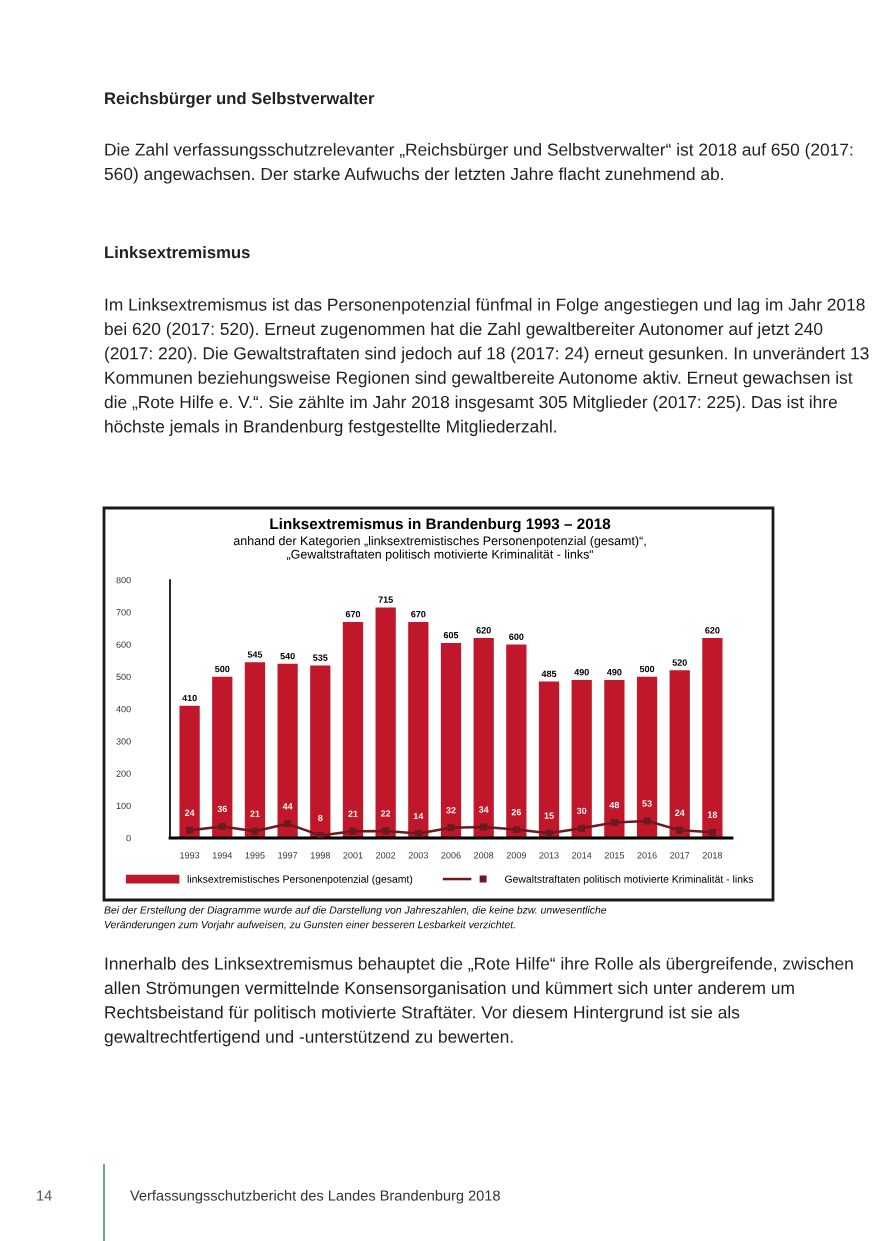 This screenshot has height=1241, width=875. Describe the element at coordinates (128, 838) in the screenshot. I see `y-tick-label: 0` at that location.